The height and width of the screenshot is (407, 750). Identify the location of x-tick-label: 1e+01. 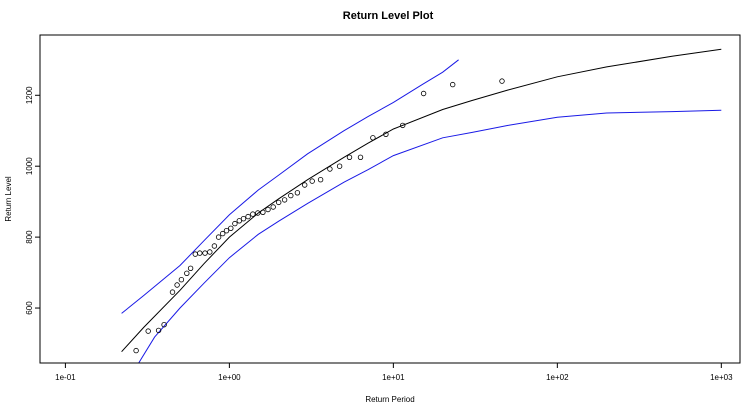
(393, 377).